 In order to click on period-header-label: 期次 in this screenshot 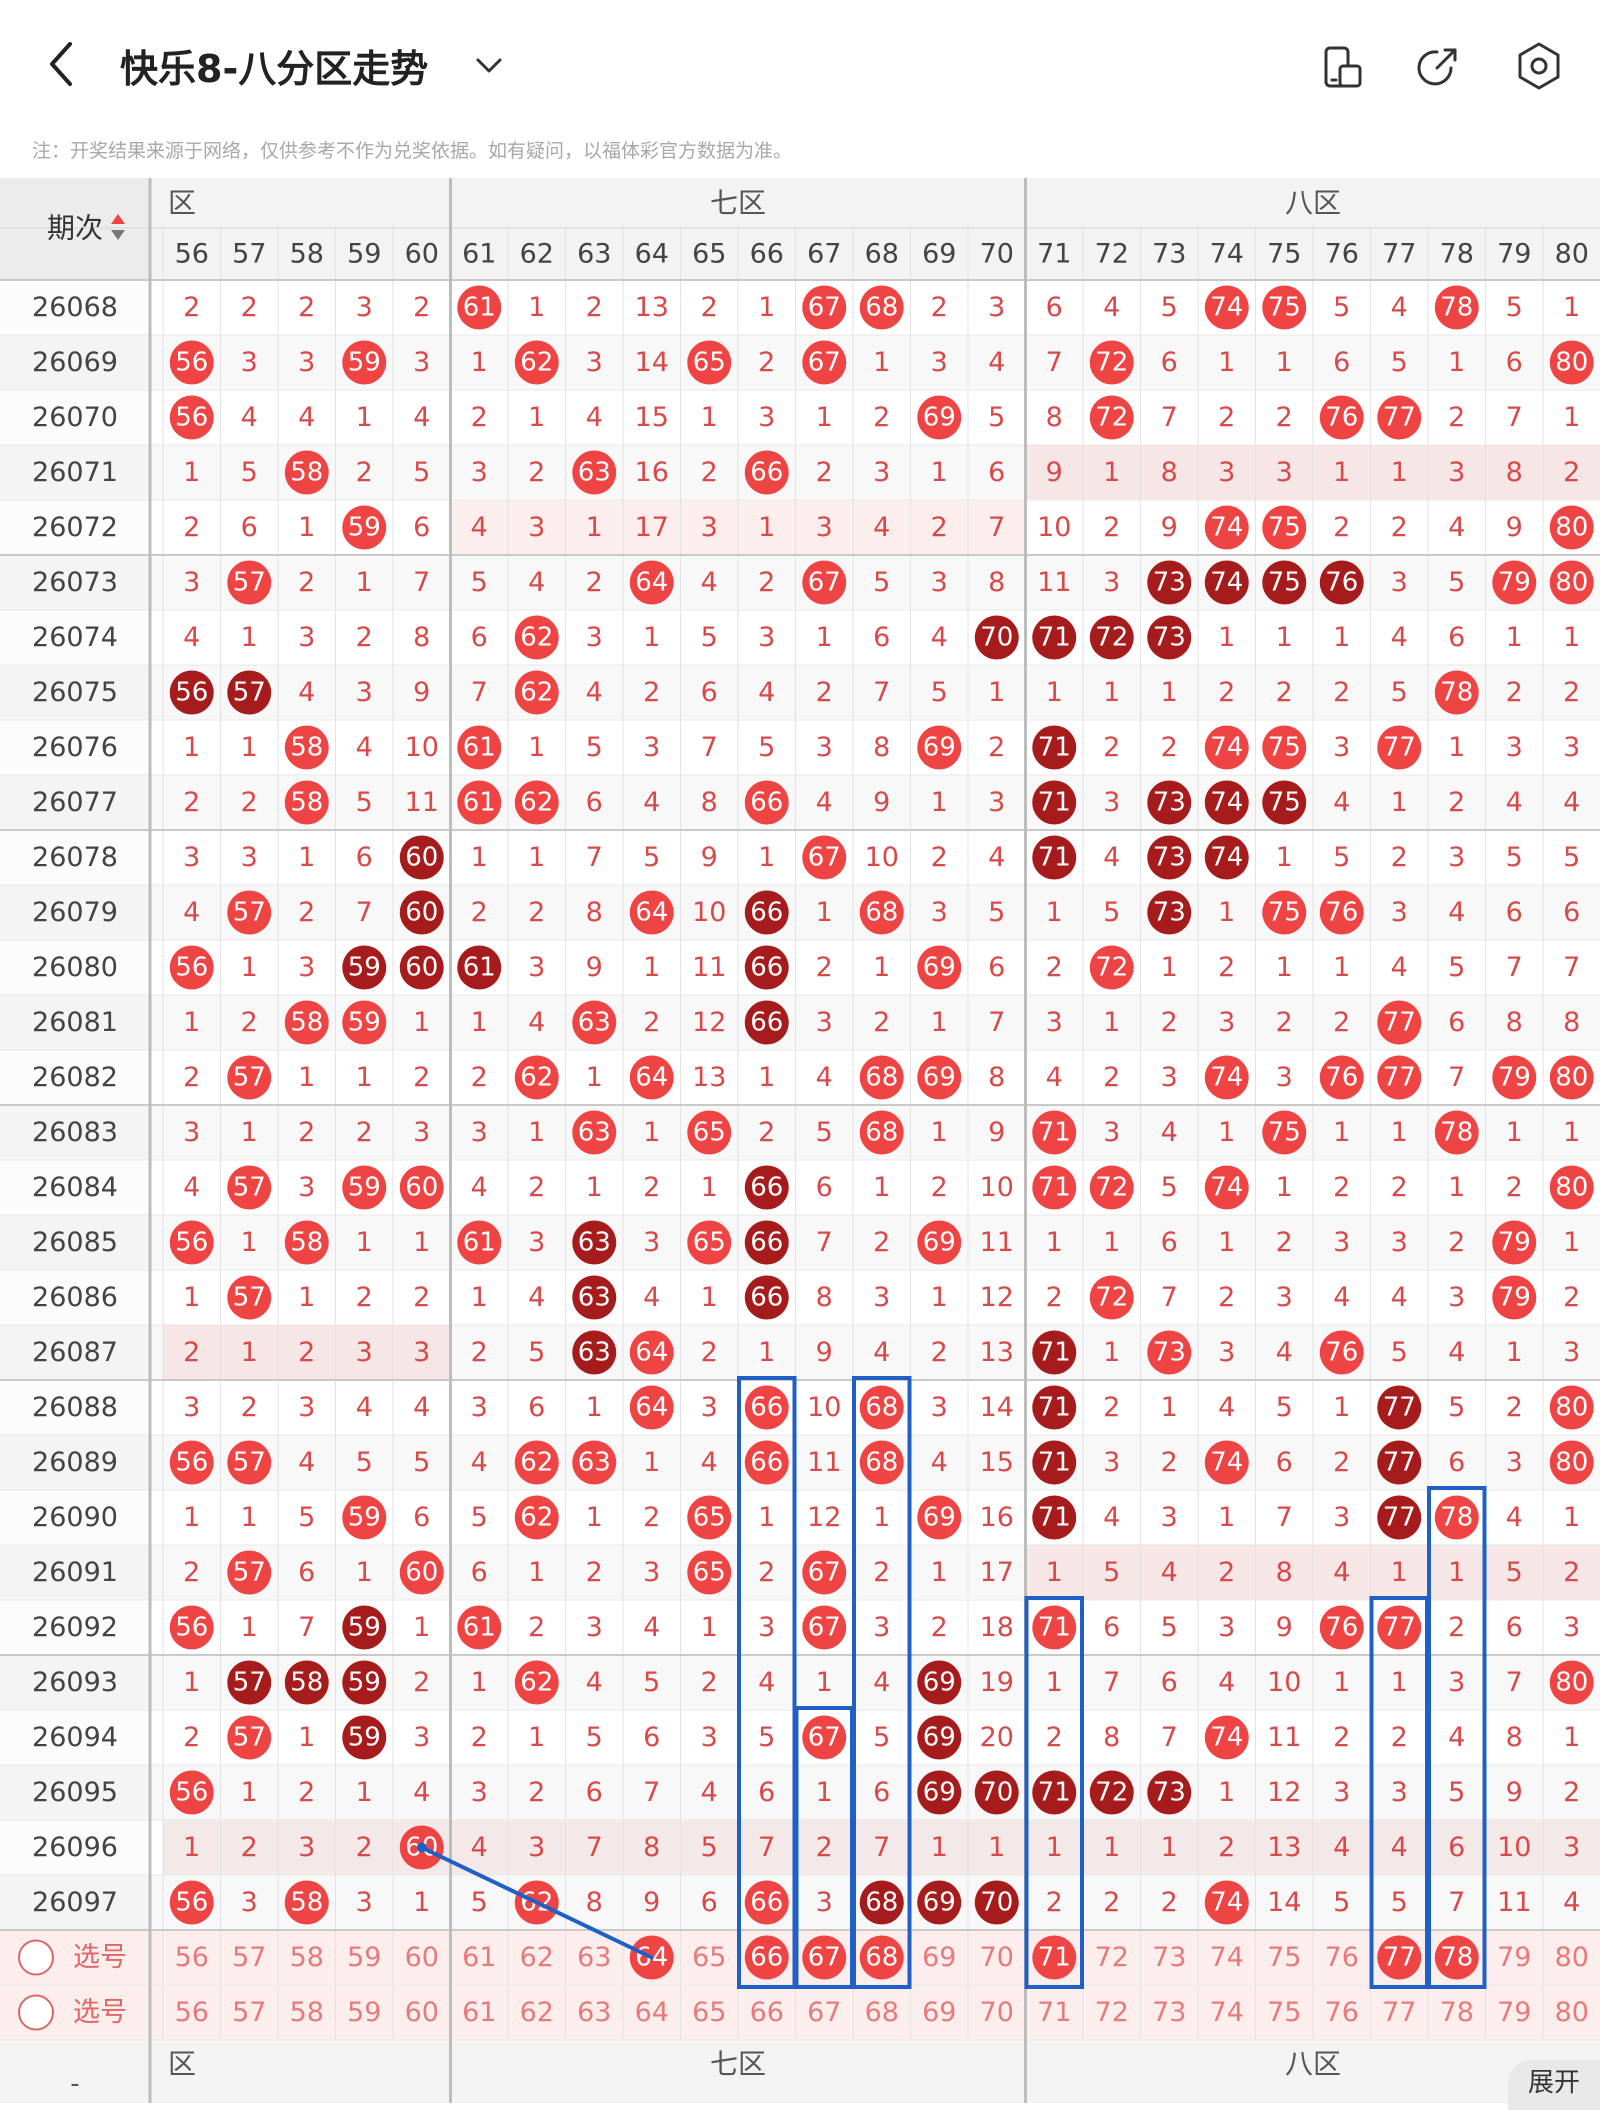, I will do `click(75, 228)`.